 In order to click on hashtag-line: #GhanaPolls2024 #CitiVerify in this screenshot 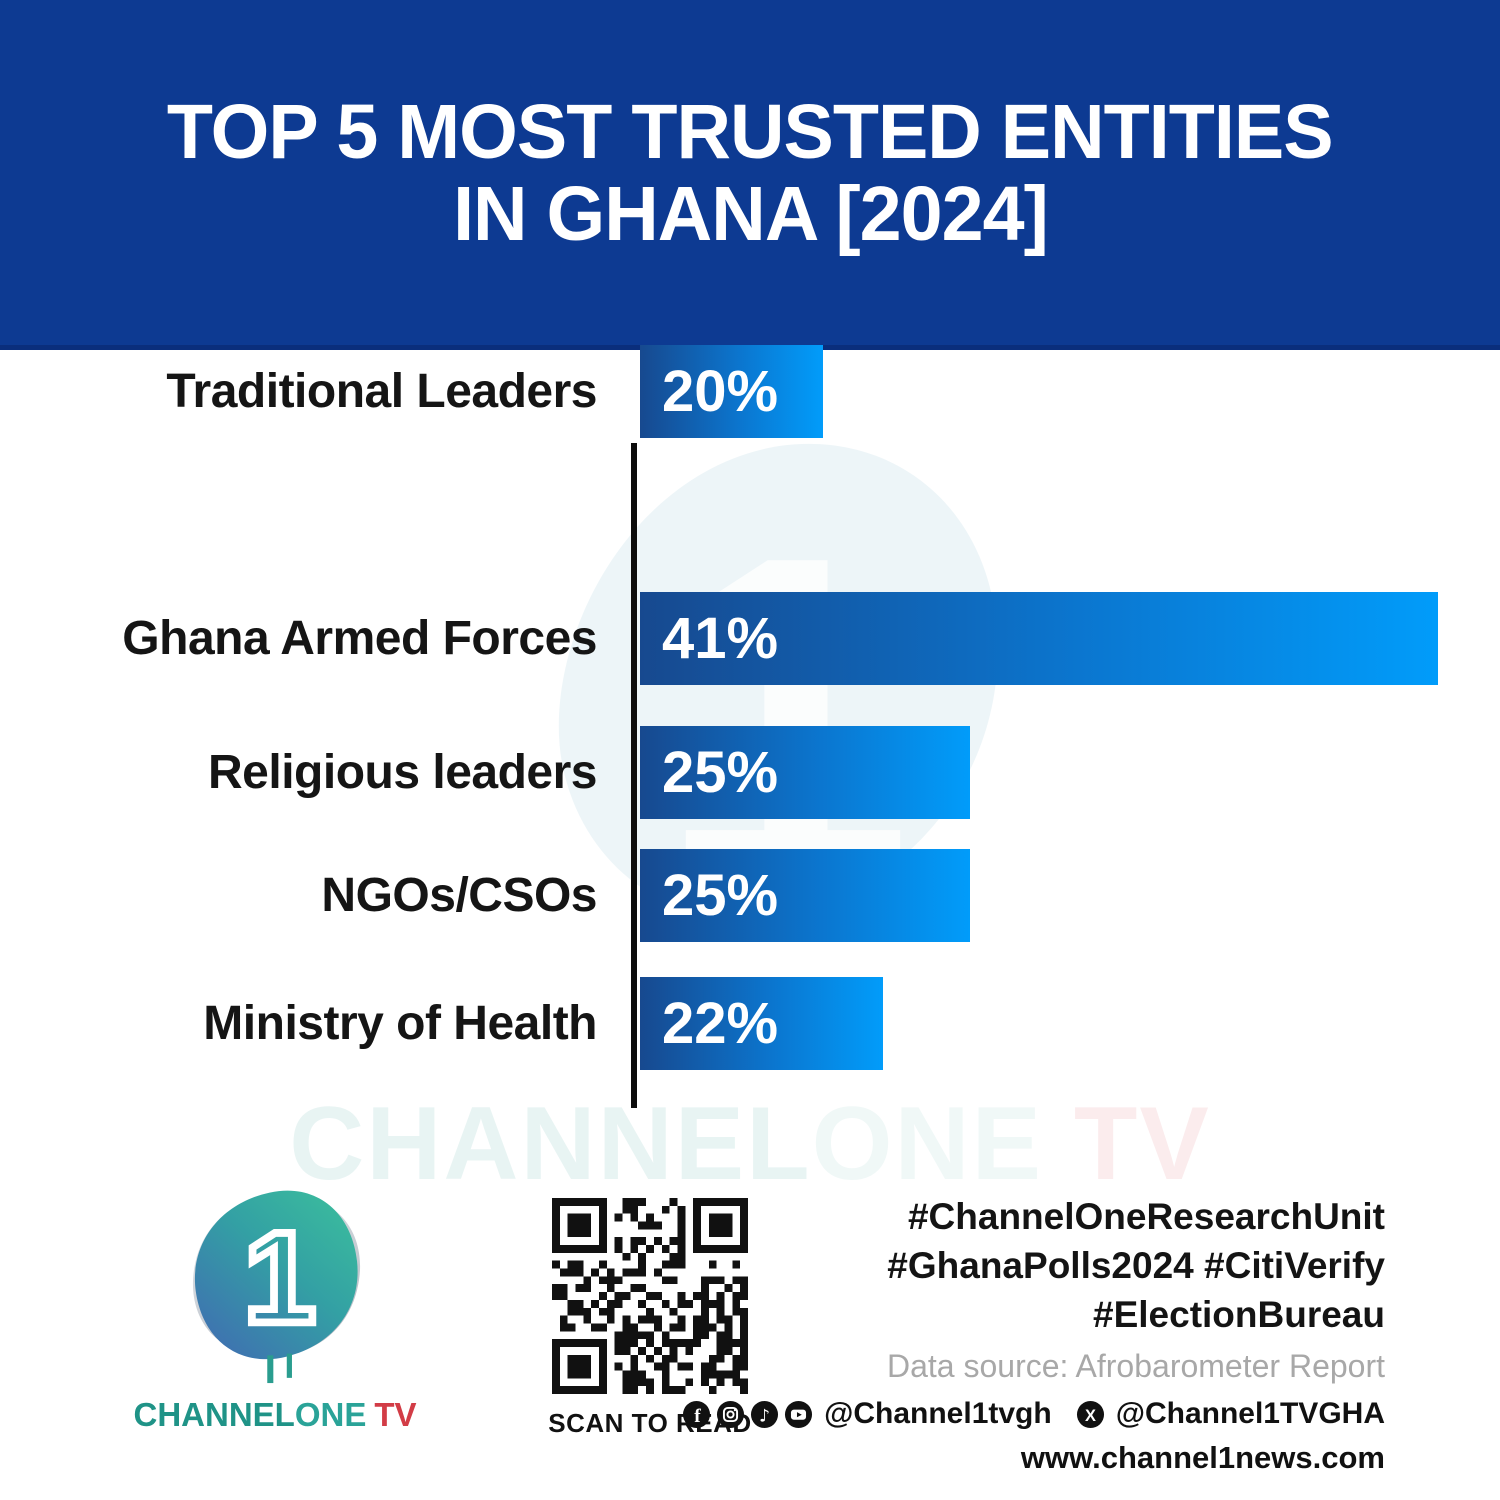, I will do `click(1136, 1265)`.